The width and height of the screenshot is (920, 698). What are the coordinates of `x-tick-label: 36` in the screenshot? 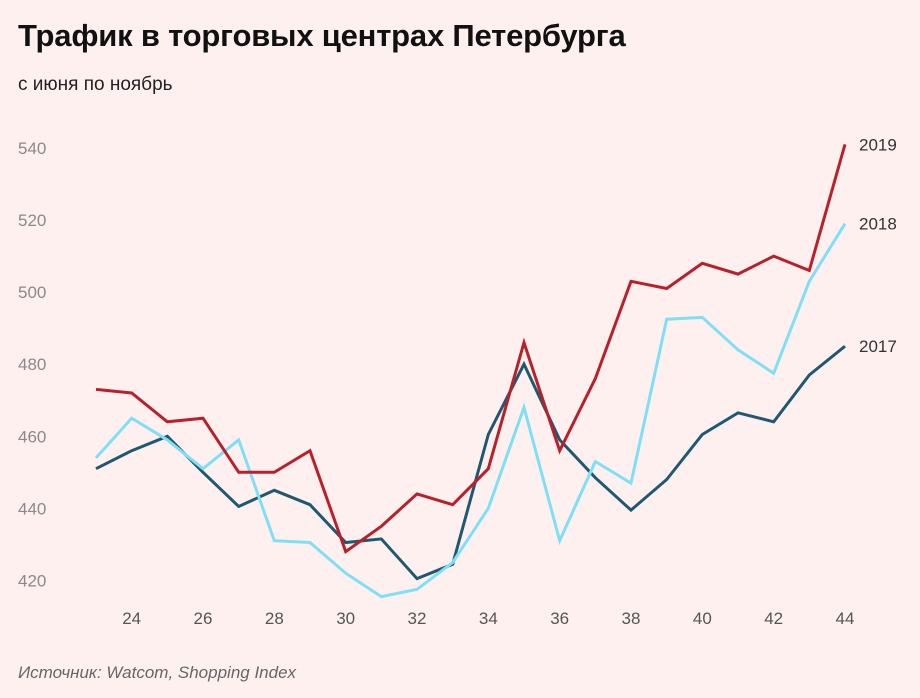 It's located at (559, 618).